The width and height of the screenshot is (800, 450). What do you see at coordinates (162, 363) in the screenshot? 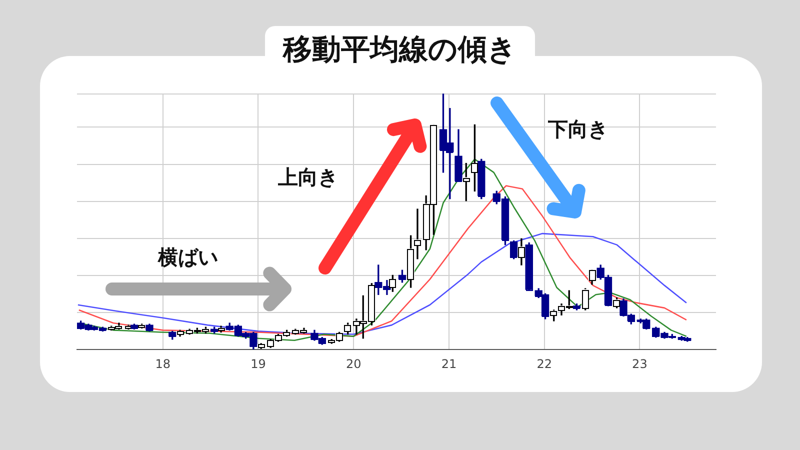
I see `x-tick-label: 18` at bounding box center [162, 363].